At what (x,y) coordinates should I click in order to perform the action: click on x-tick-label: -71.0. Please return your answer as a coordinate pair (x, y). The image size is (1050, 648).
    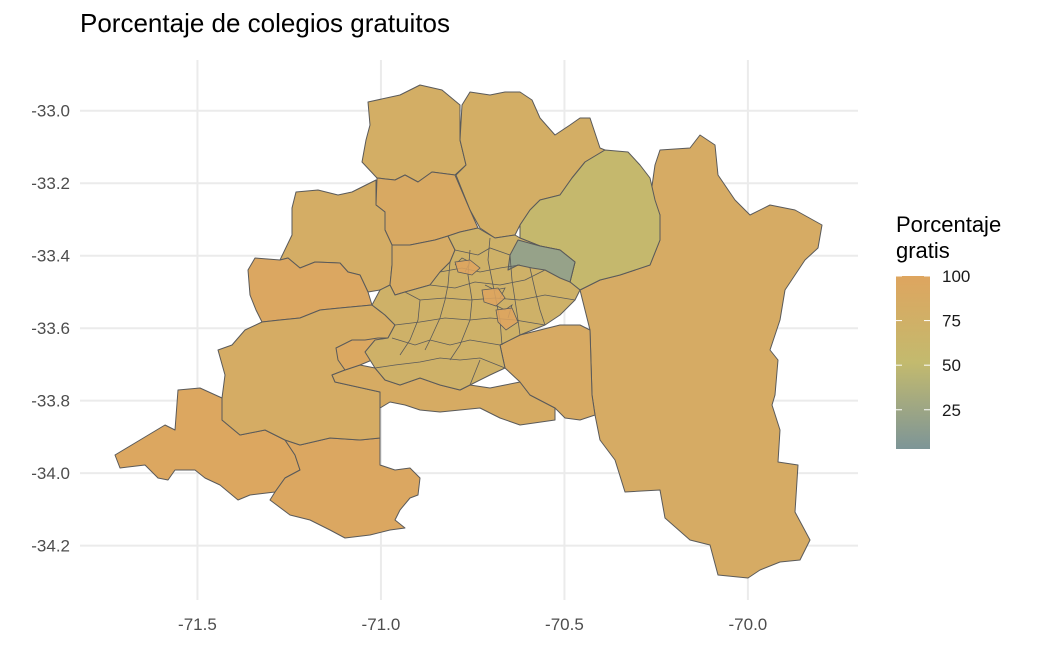
    Looking at the image, I should click on (381, 624).